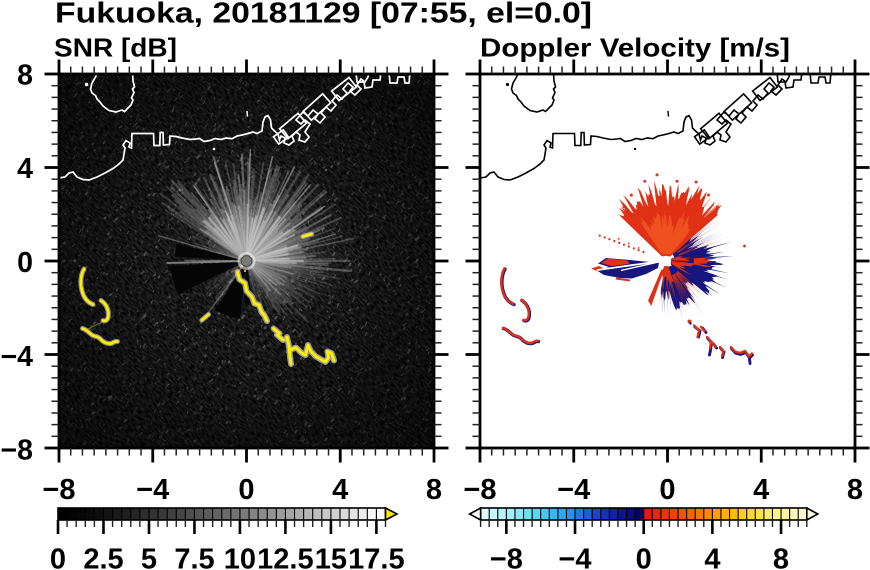 The width and height of the screenshot is (870, 570). I want to click on svg-text: 12.5, so click(285, 557).